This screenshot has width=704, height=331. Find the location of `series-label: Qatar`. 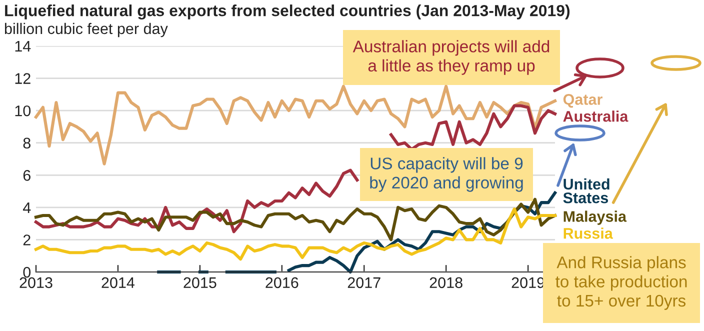

series-label: Qatar is located at coordinates (582, 101).